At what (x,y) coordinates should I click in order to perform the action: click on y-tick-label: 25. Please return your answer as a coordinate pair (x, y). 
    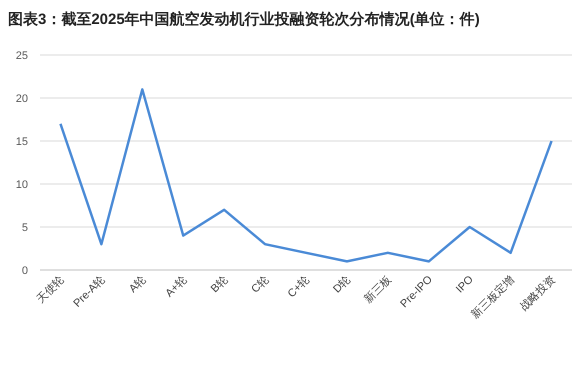
    Looking at the image, I should click on (22, 56).